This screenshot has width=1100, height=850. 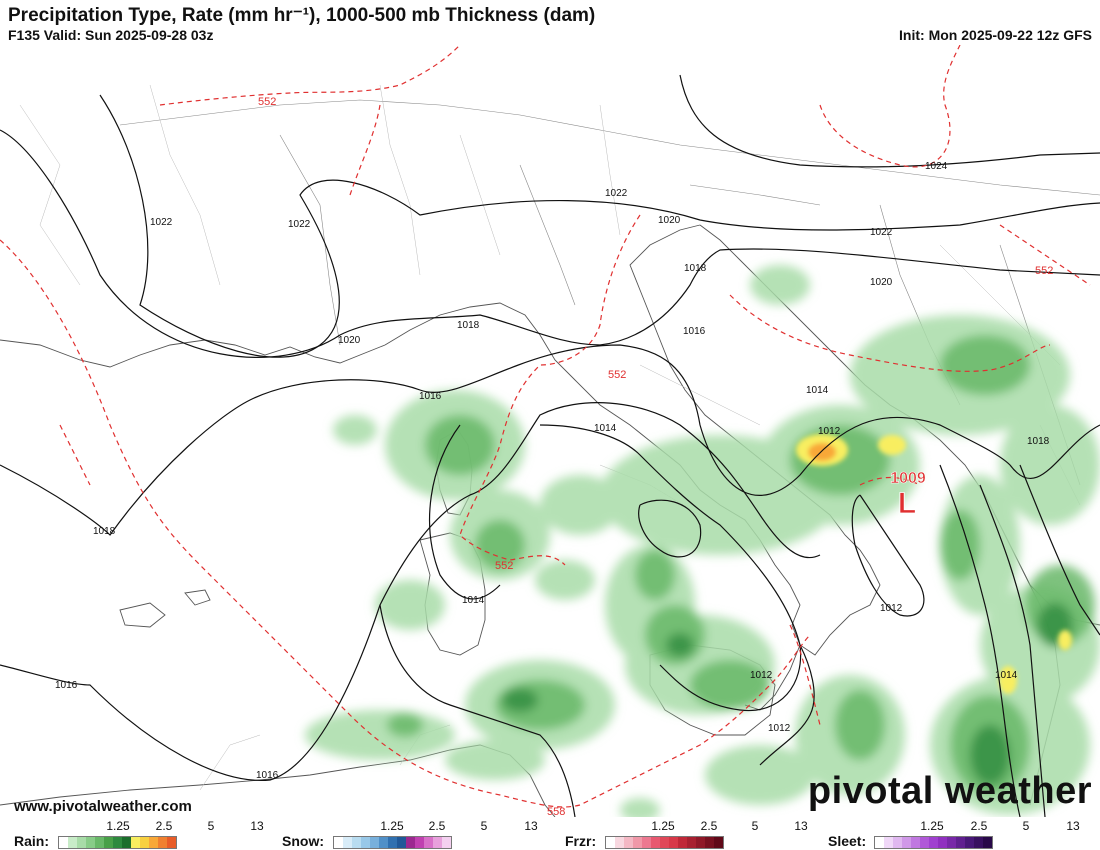 What do you see at coordinates (995, 35) in the screenshot?
I see `init-time: Init: Mon 2025-09-22 12z GFS` at bounding box center [995, 35].